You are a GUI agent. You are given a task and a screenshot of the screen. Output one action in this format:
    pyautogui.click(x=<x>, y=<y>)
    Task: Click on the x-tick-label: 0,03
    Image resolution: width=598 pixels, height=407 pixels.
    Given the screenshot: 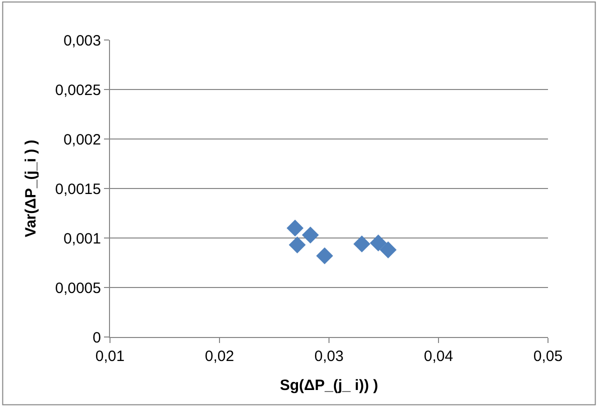 What is the action you would take?
    pyautogui.click(x=329, y=356)
    